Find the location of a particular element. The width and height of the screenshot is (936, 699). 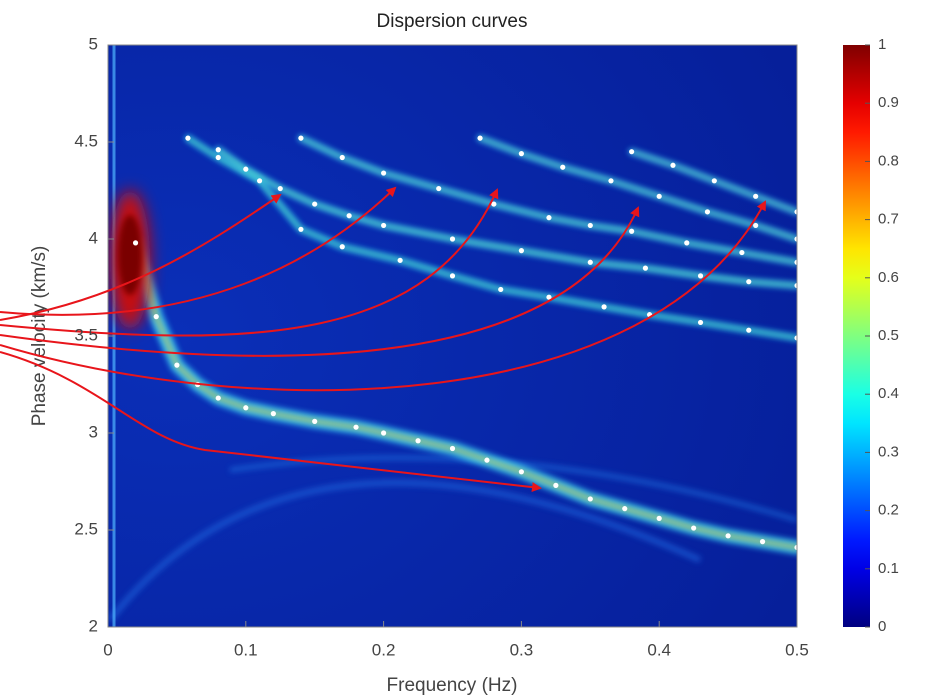

colorbar-tick-label: 0.2 is located at coordinates (888, 510).